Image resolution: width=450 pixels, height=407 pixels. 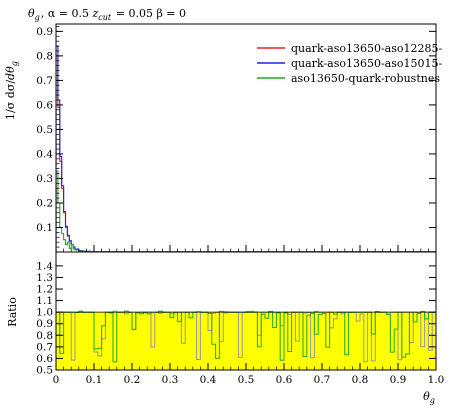 I want to click on legend-label-3: aso13650-quark-robustnes, so click(x=365, y=78).